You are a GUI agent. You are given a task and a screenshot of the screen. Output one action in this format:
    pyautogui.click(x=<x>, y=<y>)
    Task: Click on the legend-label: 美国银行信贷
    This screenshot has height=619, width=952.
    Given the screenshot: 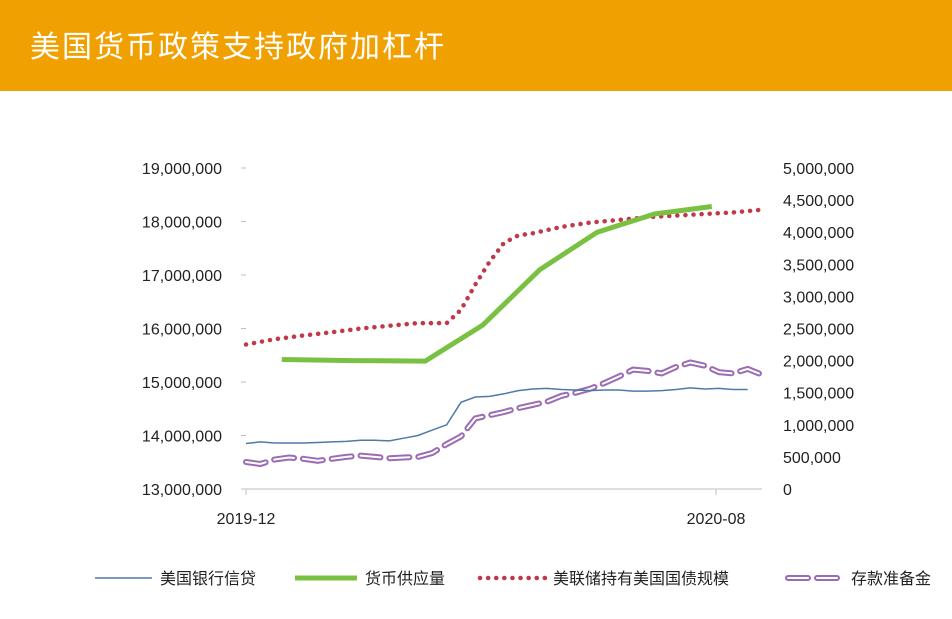 What is the action you would take?
    pyautogui.click(x=208, y=578)
    